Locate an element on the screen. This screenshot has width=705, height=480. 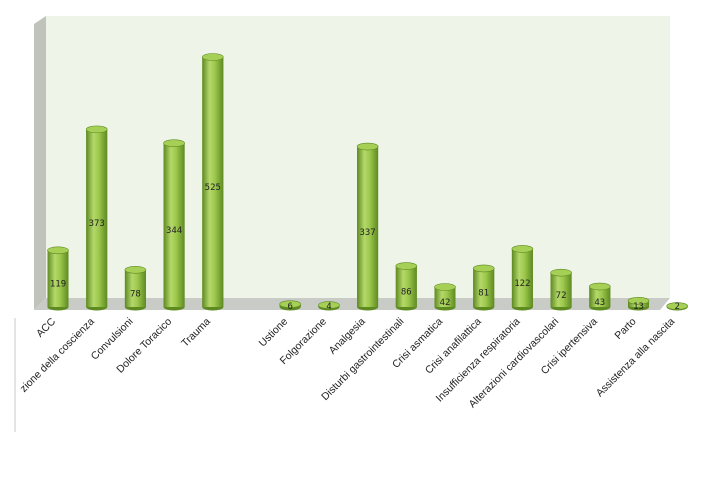
plot-floor is located at coordinates (352, 304).